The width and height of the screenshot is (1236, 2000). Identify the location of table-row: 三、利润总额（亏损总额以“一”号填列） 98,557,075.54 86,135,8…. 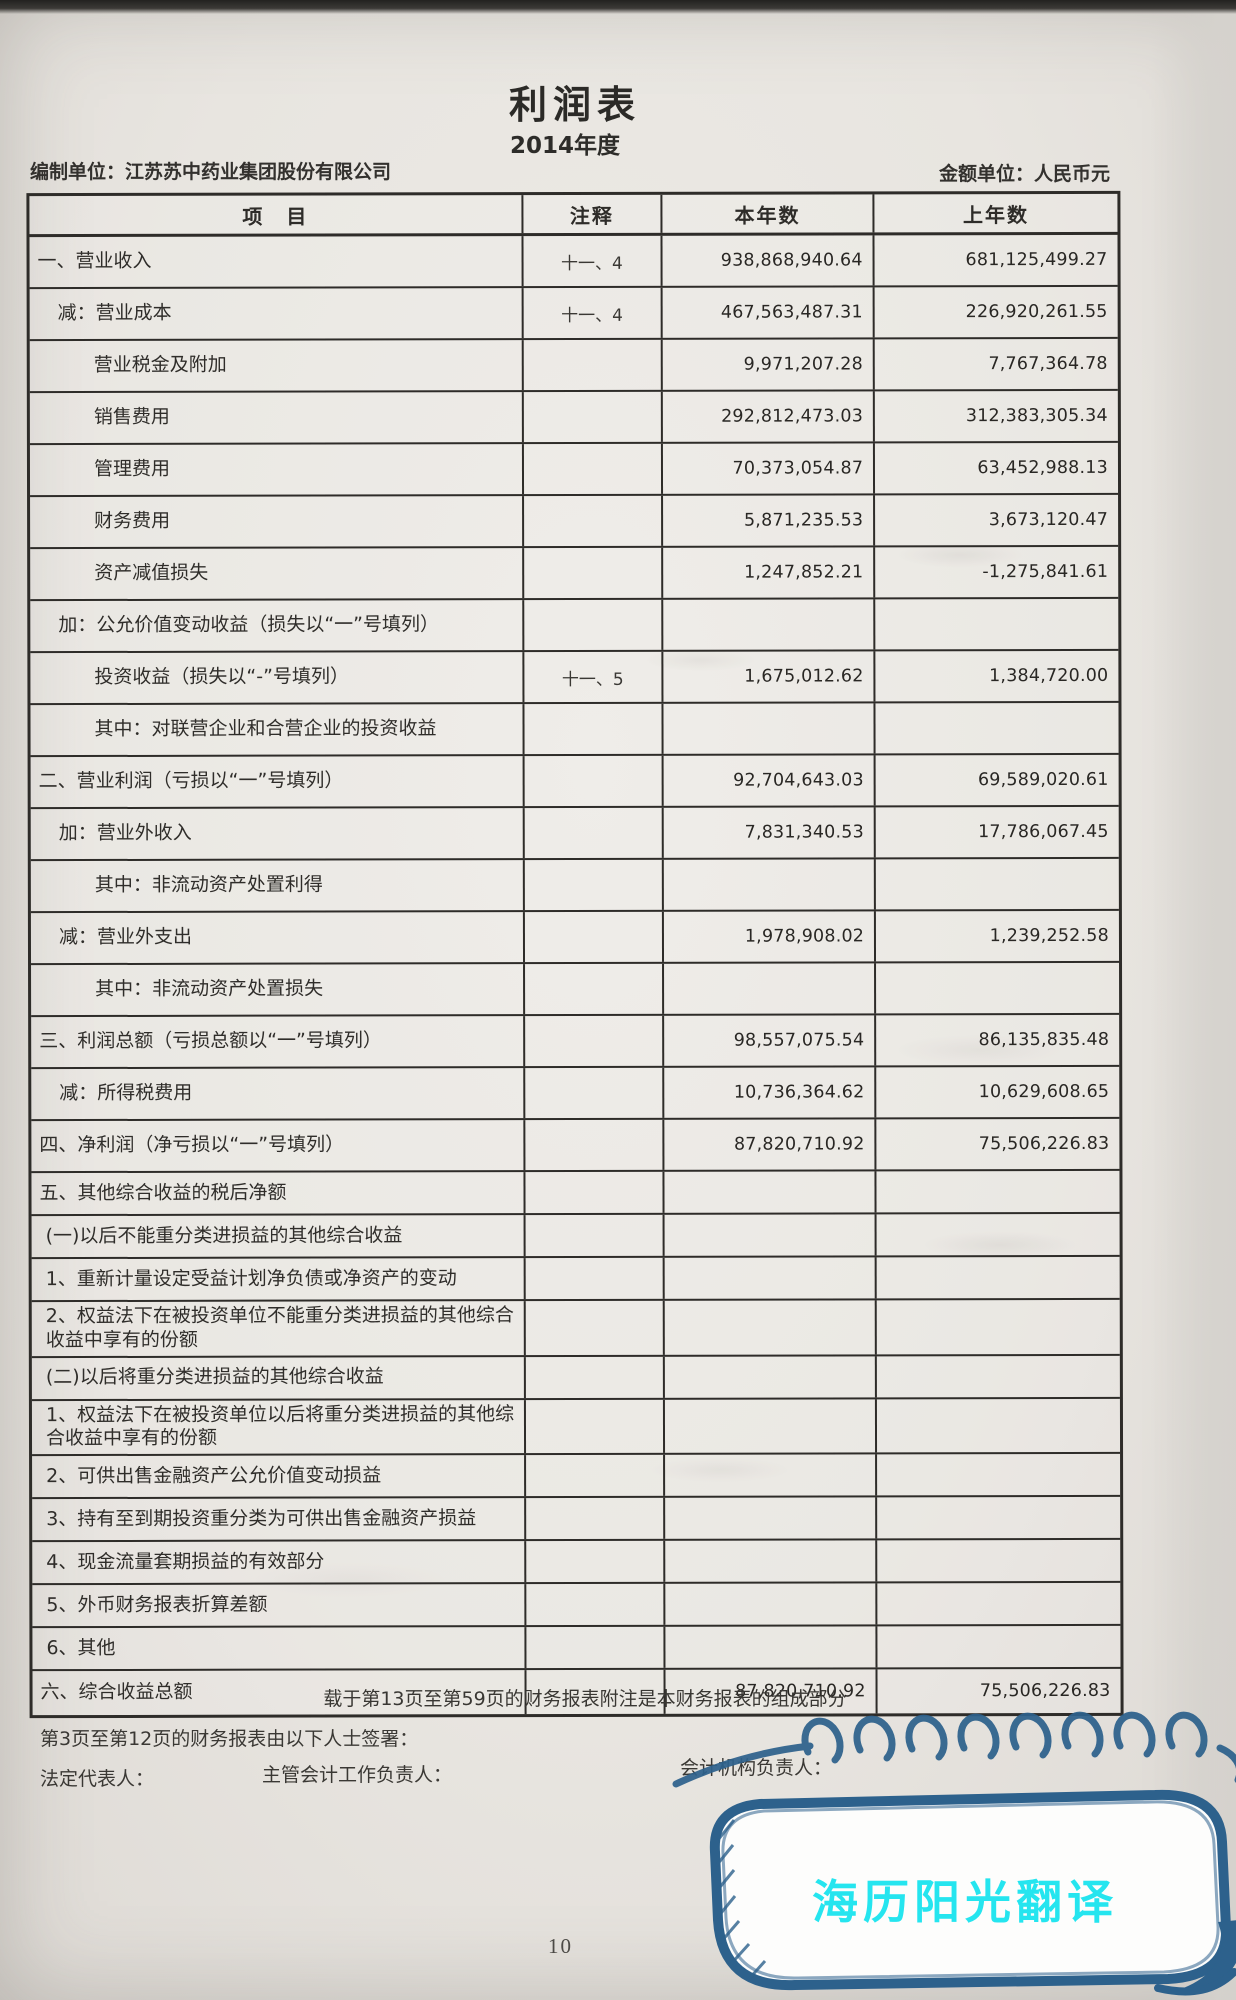
(575, 1042).